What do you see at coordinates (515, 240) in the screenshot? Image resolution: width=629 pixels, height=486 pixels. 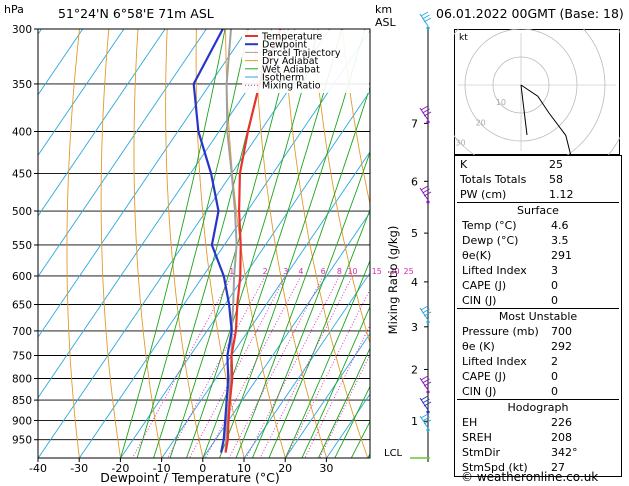 I see `surface-row-dewp: Dewp (°C) 3.5` at bounding box center [515, 240].